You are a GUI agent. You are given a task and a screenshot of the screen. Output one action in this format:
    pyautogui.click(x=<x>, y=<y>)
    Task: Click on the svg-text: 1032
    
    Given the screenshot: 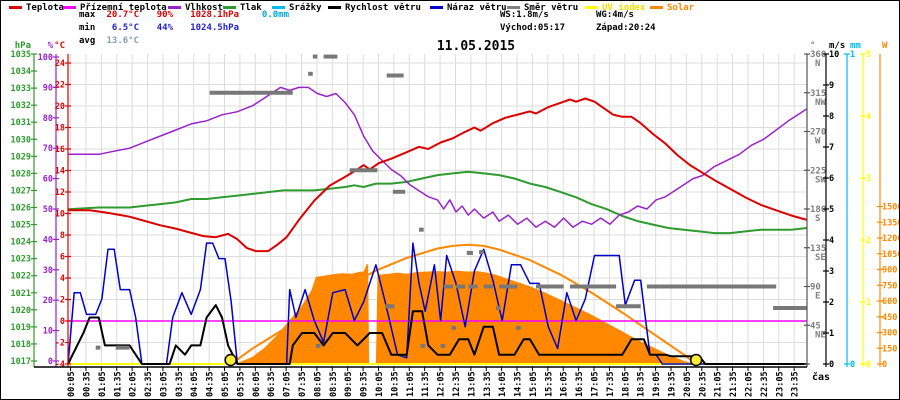 What is the action you would take?
    pyautogui.click(x=21, y=106)
    